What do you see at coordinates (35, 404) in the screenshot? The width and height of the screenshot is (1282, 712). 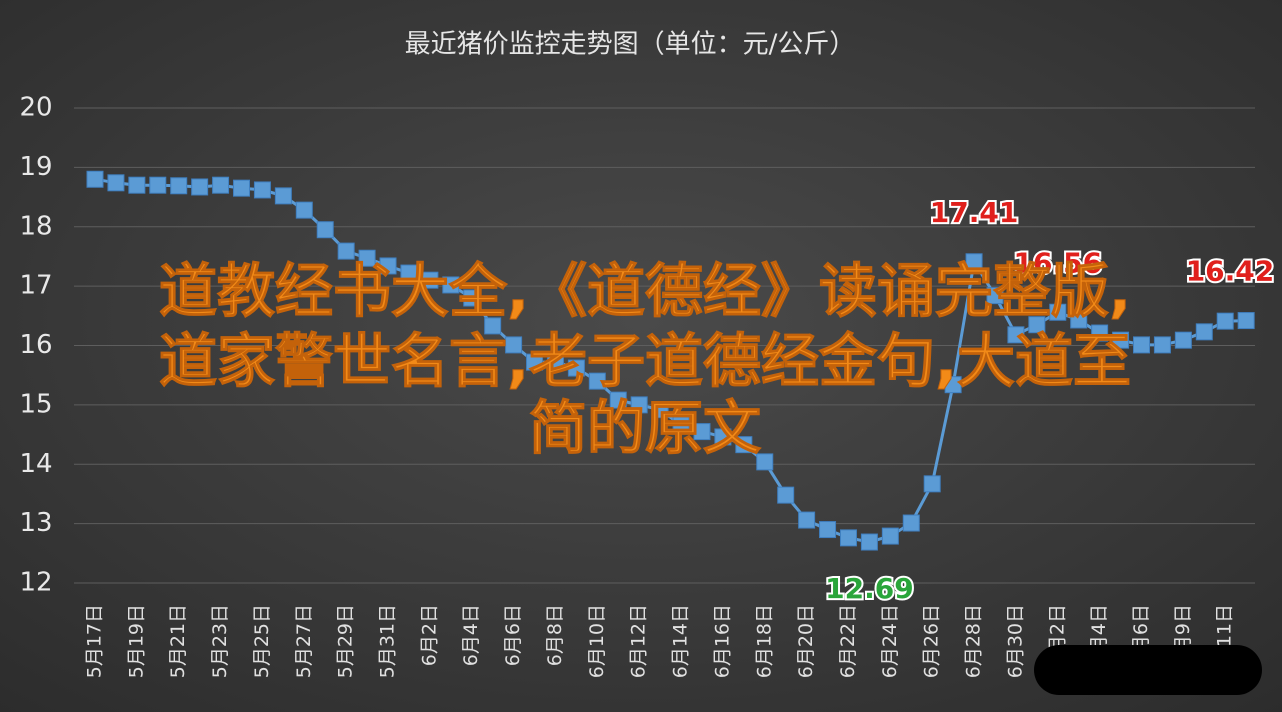 I see `y-tick-label: 15` at bounding box center [35, 404].